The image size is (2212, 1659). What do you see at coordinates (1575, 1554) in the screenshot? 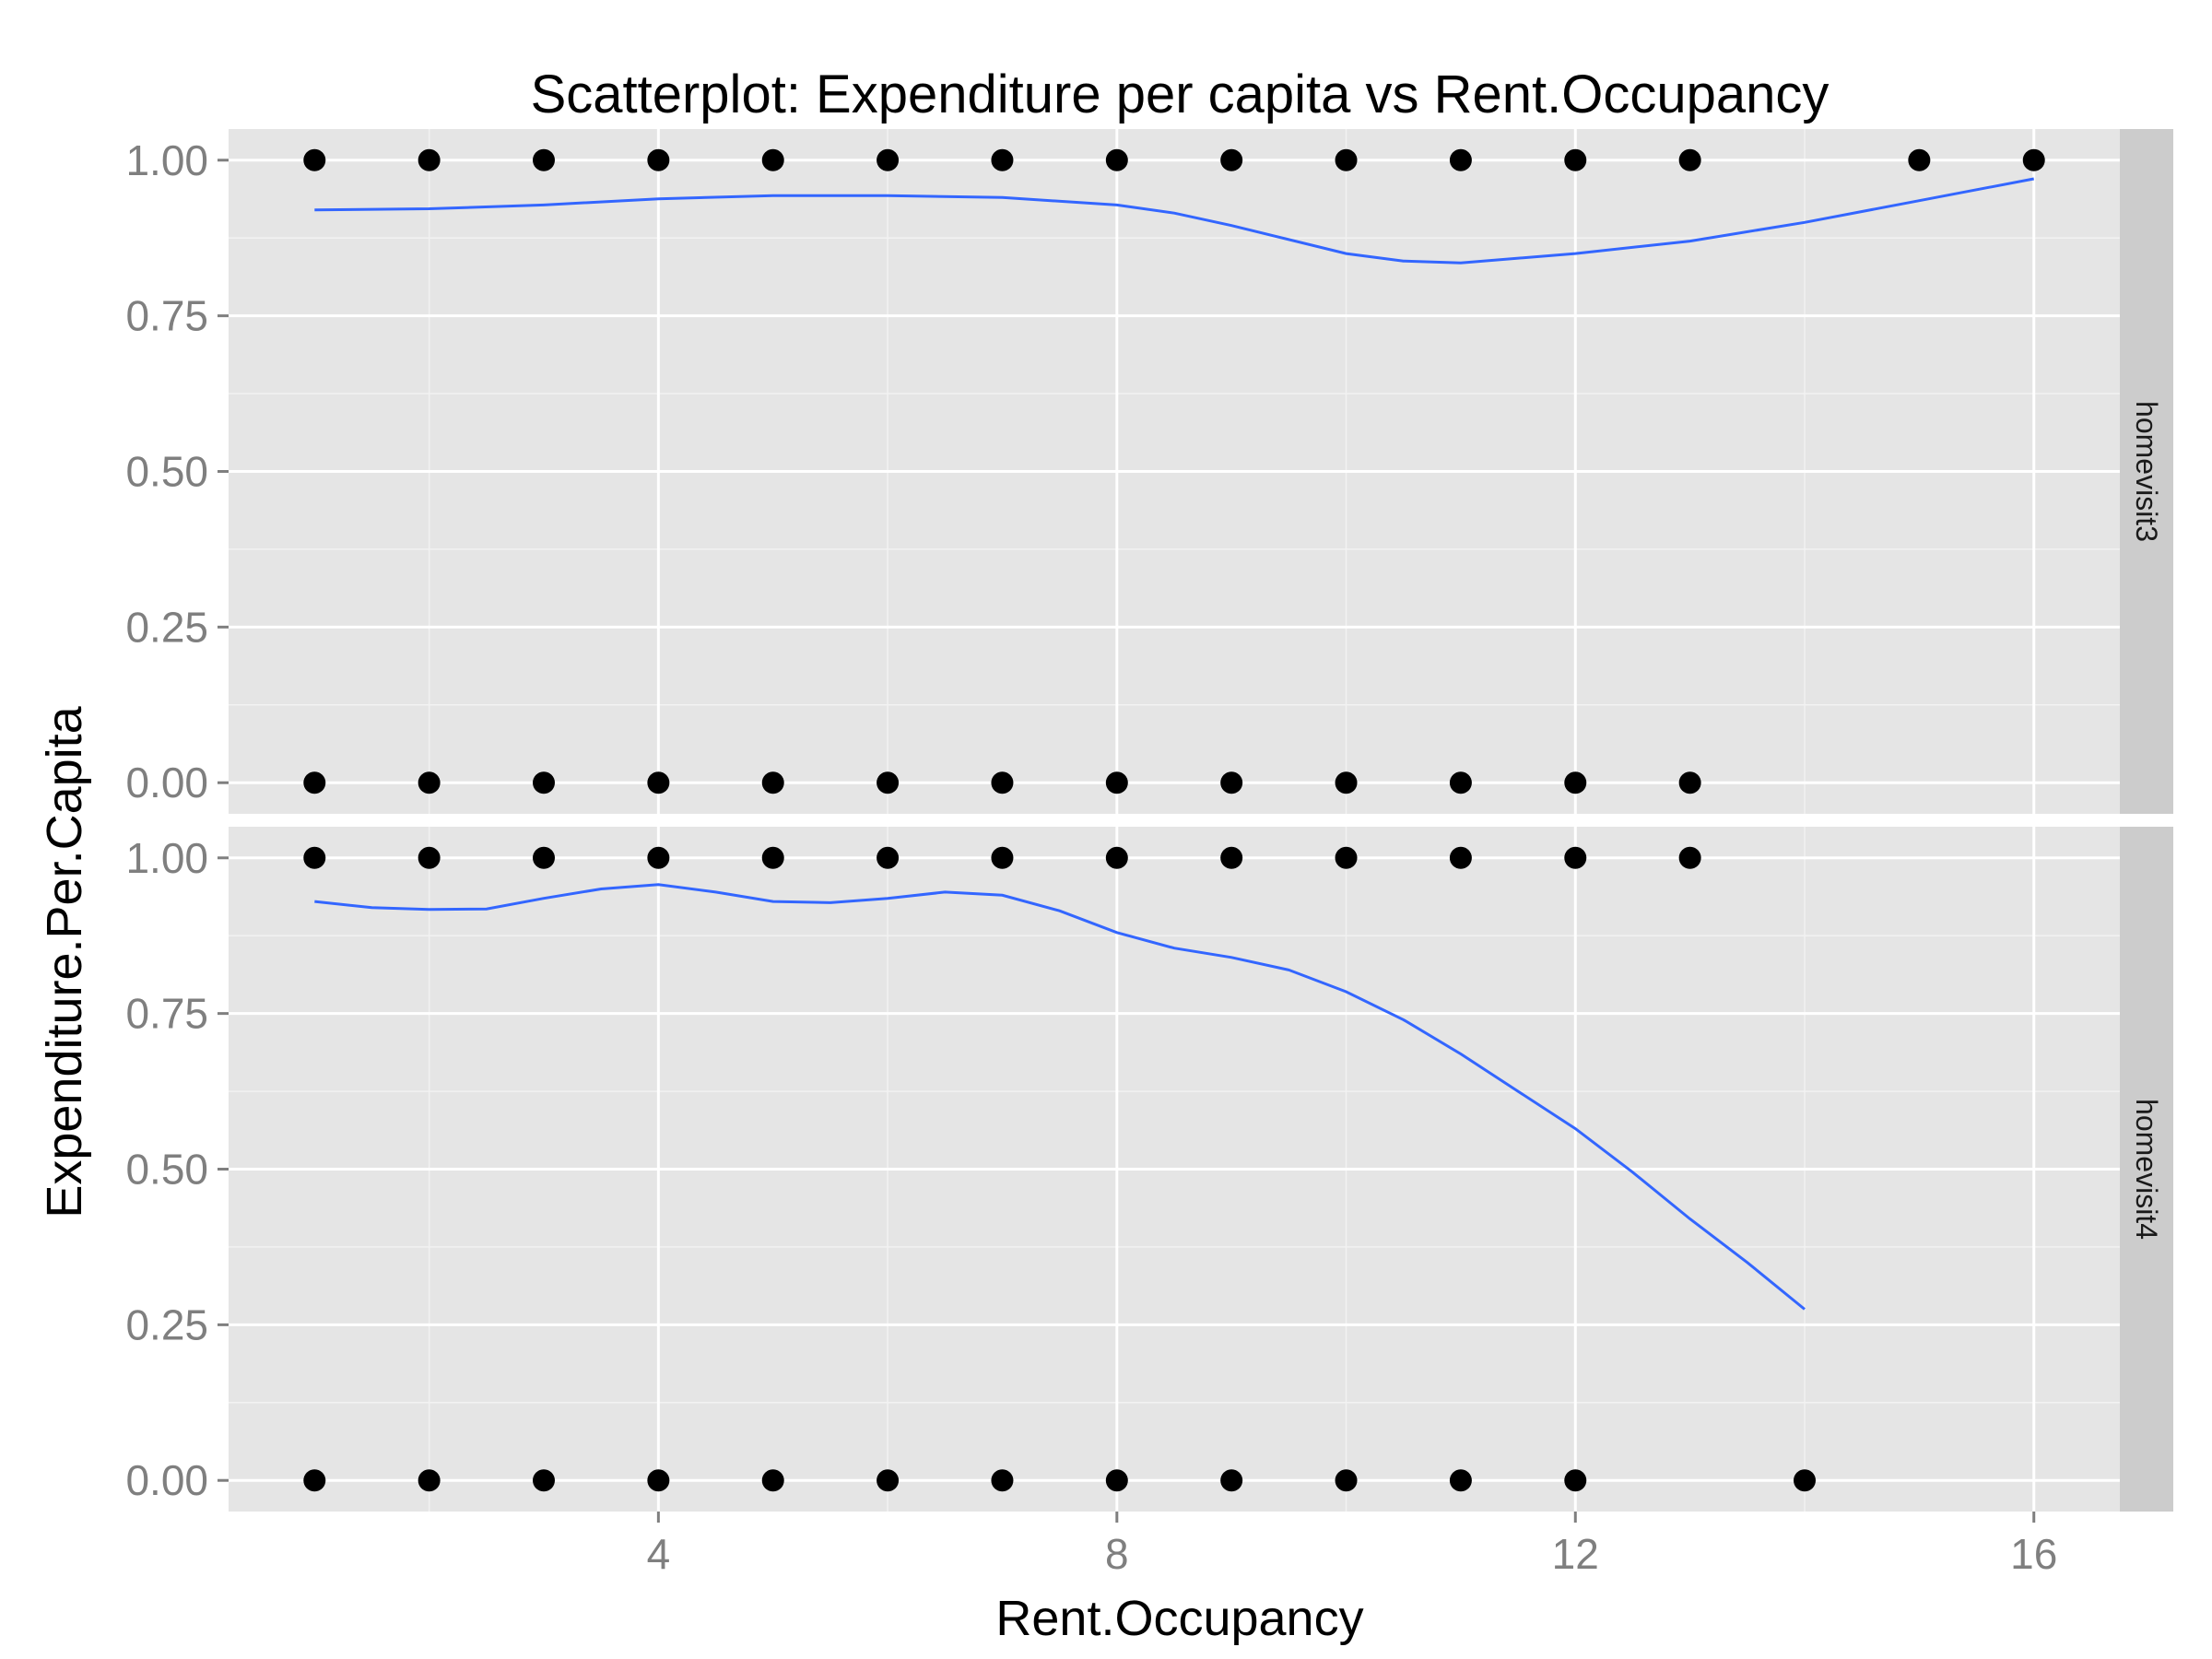
I see `x-tick-label: 12` at bounding box center [1575, 1554].